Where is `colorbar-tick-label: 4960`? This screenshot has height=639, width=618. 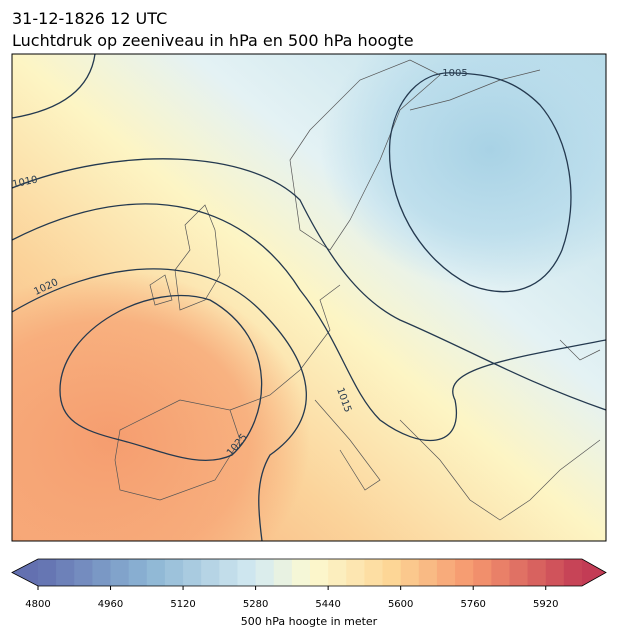
colorbar-tick-label: 4960 is located at coordinates (110, 604).